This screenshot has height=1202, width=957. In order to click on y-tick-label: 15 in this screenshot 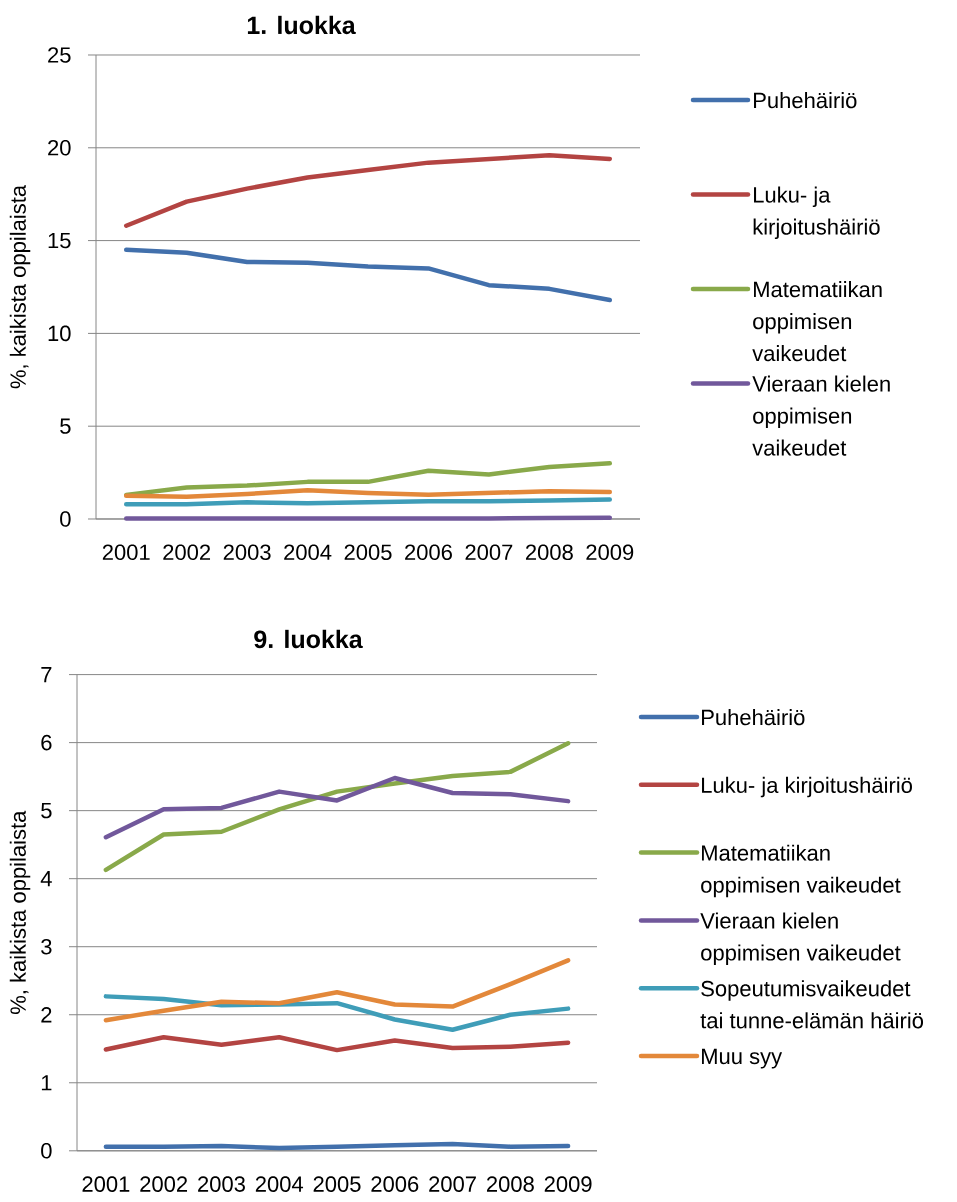, I will do `click(59, 240)`.